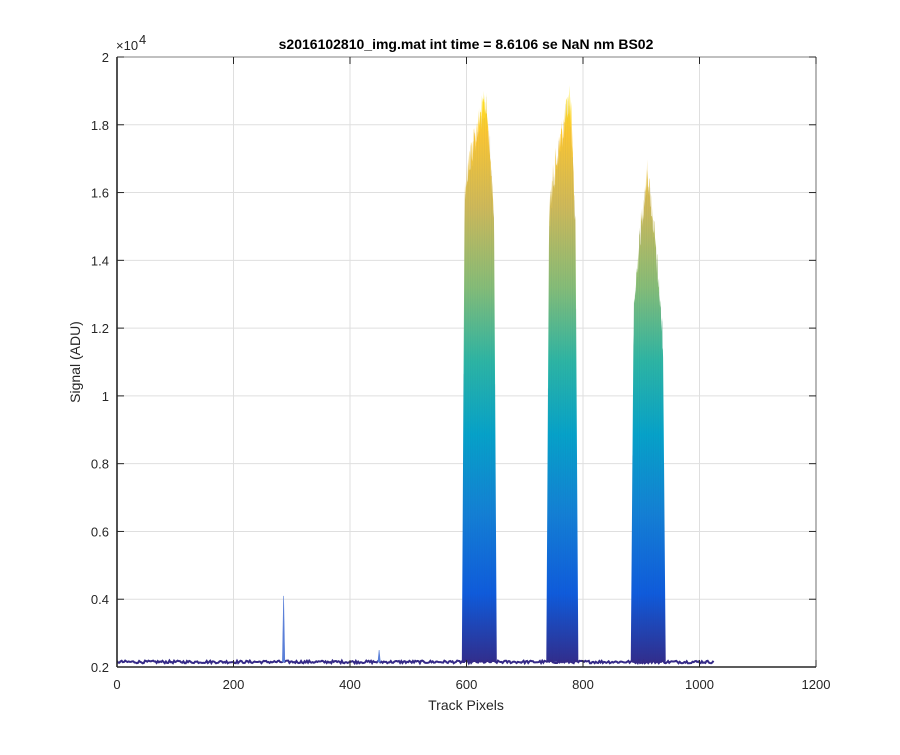 This screenshot has height=755, width=900. Describe the element at coordinates (100, 328) in the screenshot. I see `y-tick-label: 1.2` at that location.